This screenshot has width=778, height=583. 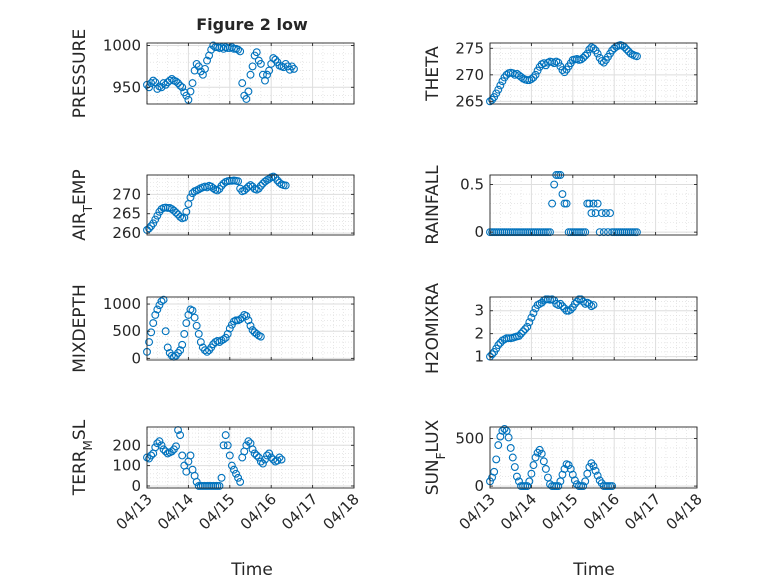 I want to click on y-axis-label: TERRMSL, so click(x=82, y=457).